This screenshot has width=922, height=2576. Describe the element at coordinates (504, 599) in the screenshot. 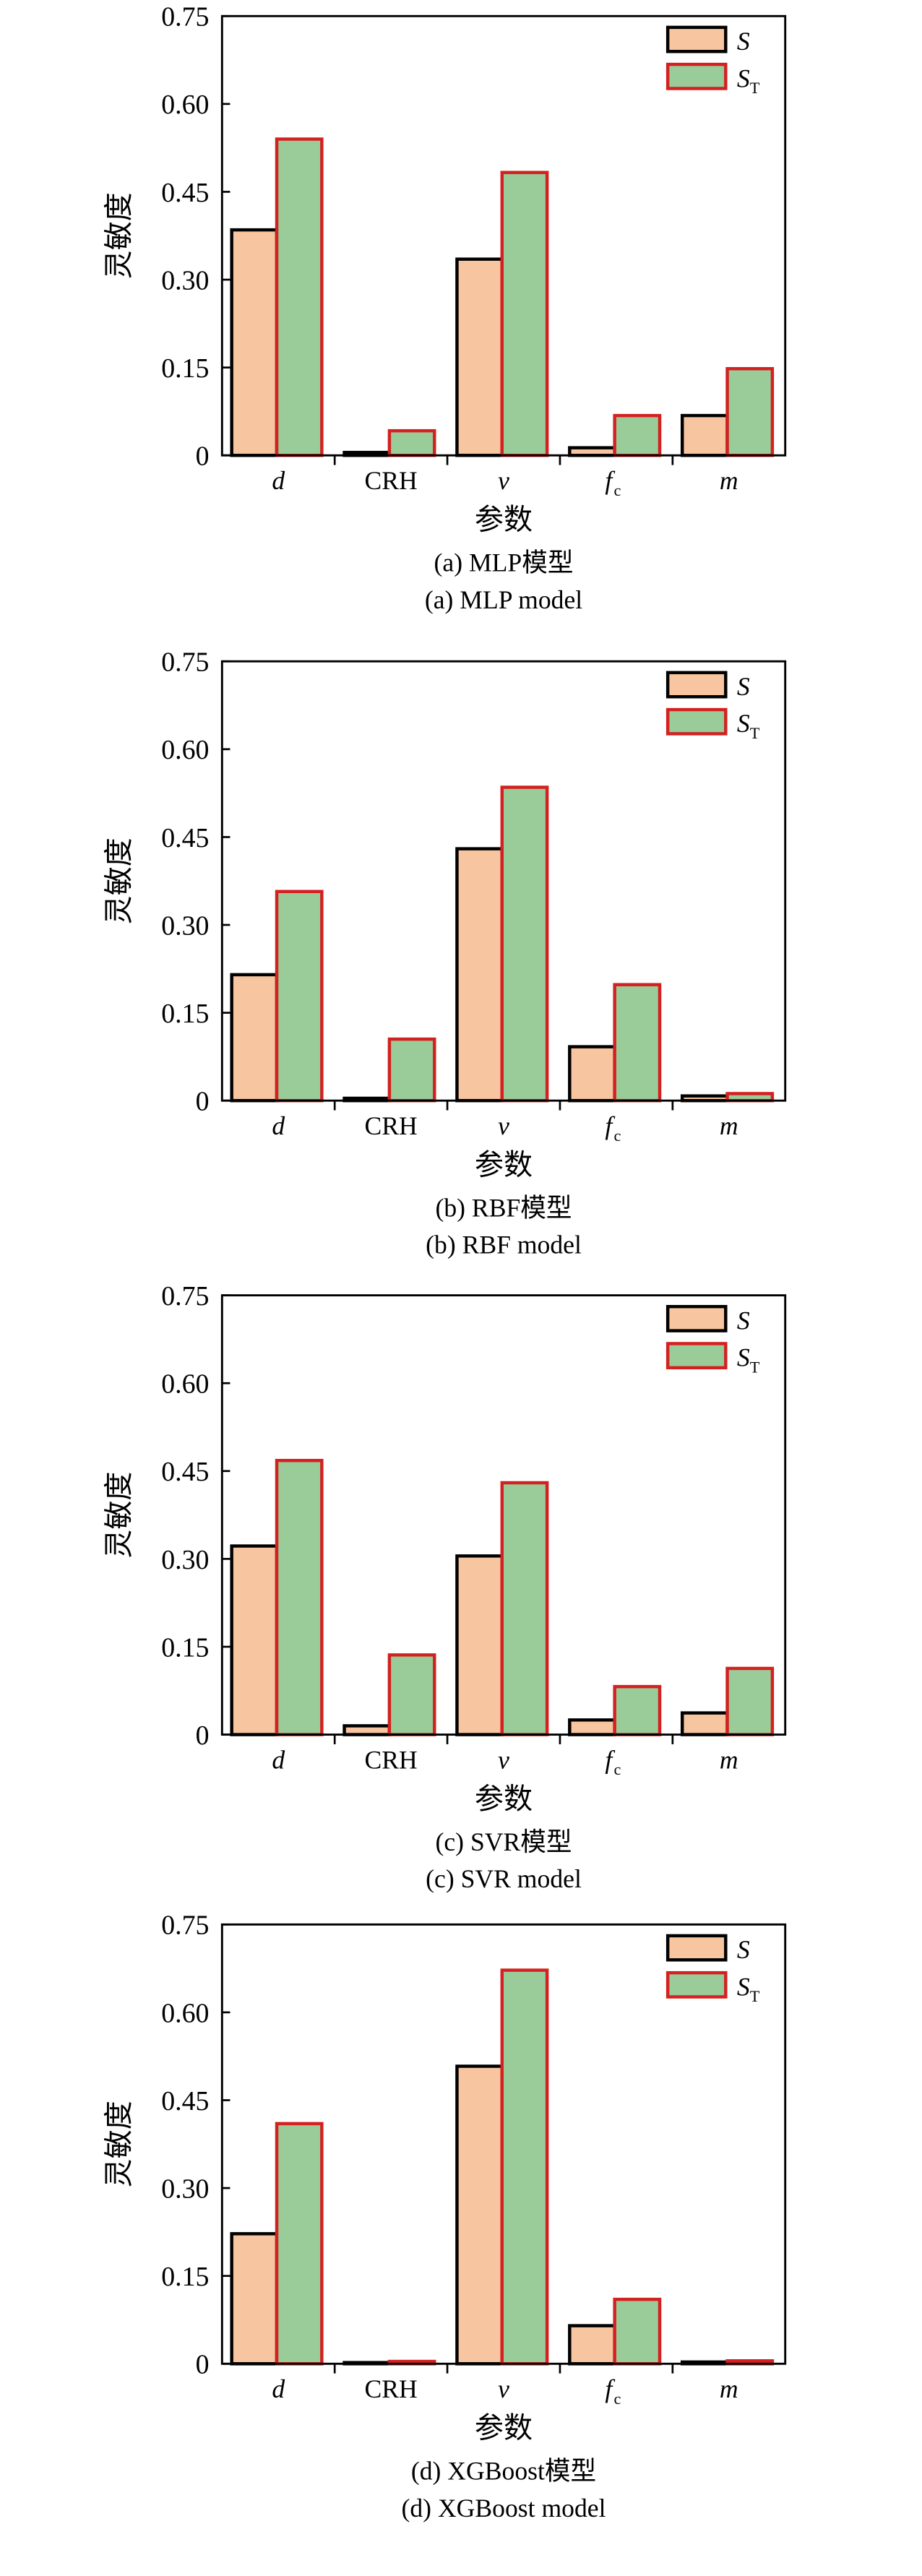

I see `caption-en: (a) MLP model` at that location.